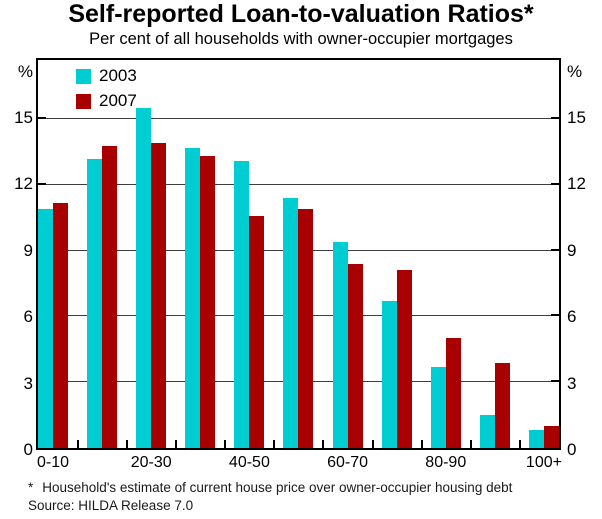  Describe the element at coordinates (446, 462) in the screenshot. I see `x-tick-label-80-90: 80-90` at that location.